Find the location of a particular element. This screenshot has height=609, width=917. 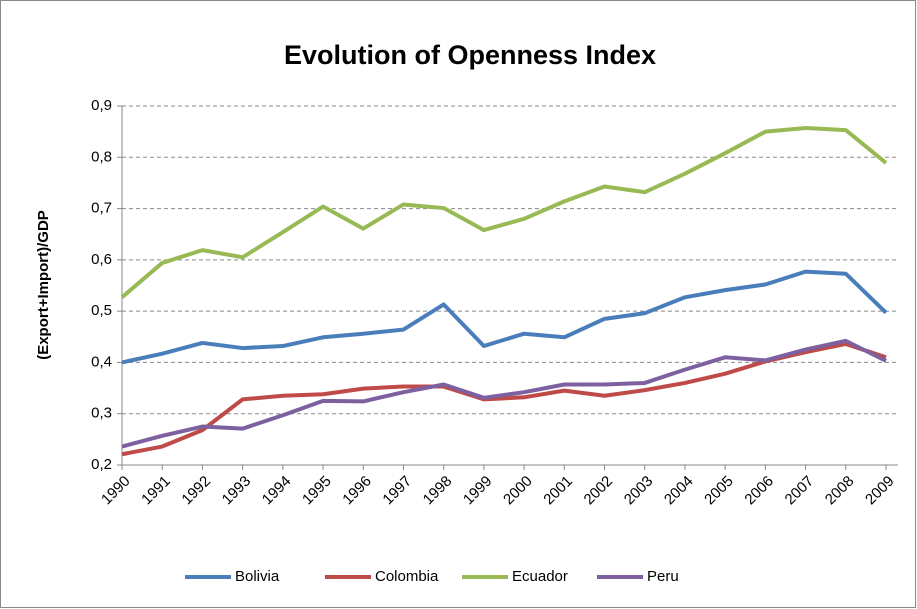

legend-label: Bolivia is located at coordinates (257, 576).